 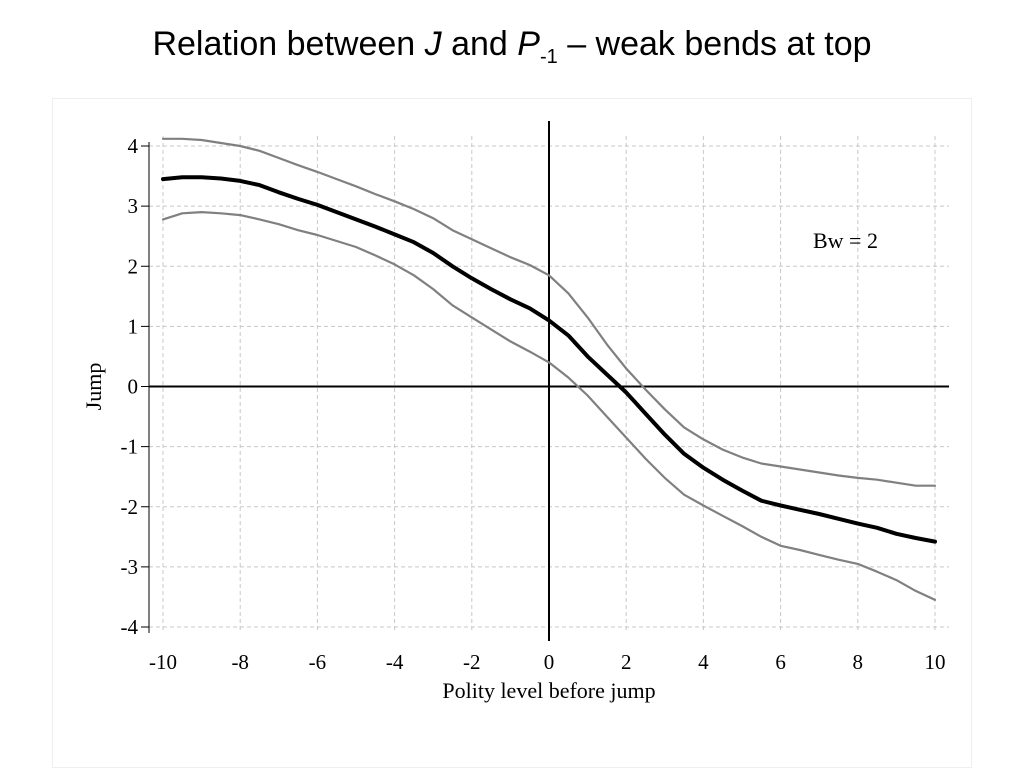 I want to click on y-axis-title: Jump, so click(x=93, y=387).